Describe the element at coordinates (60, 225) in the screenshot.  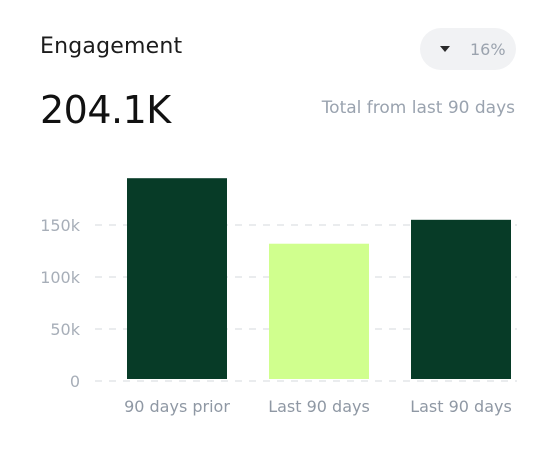
I see `y-tick-label: 150k` at that location.